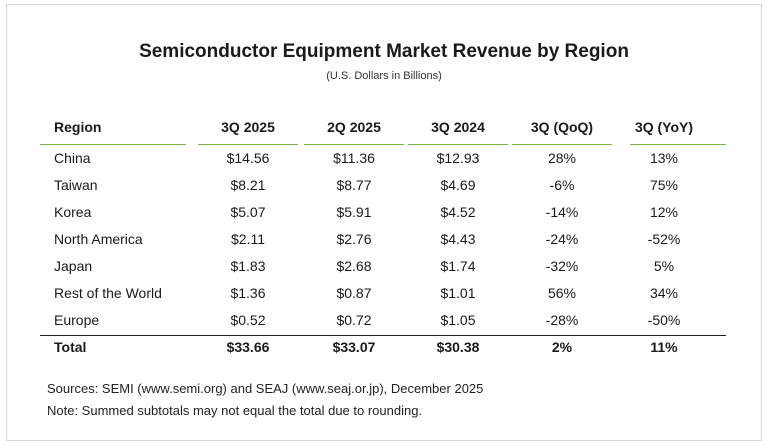  What do you see at coordinates (562, 239) in the screenshot?
I see `table-cell-qoq: -24%` at bounding box center [562, 239].